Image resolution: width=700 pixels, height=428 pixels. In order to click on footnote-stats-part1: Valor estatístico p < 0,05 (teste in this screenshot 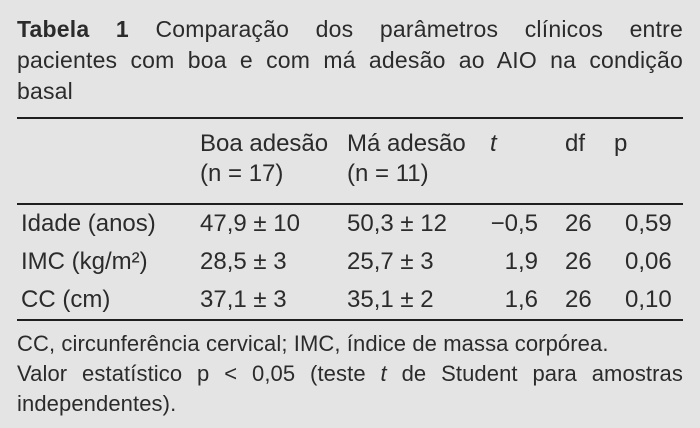, I will do `click(191, 373)`.